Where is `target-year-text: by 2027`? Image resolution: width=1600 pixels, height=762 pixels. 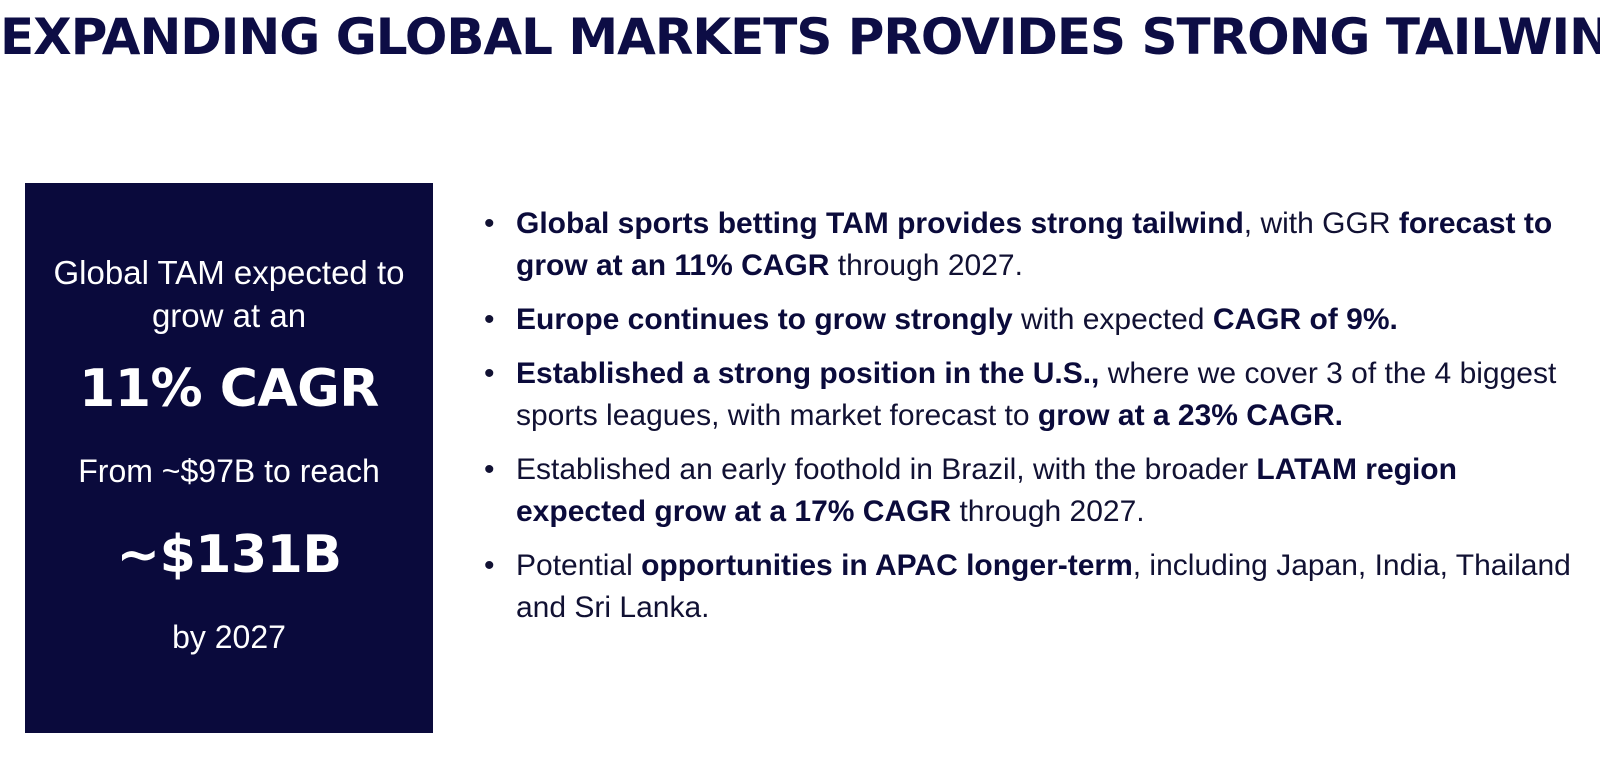
target-year-text: by 2027 is located at coordinates (229, 637).